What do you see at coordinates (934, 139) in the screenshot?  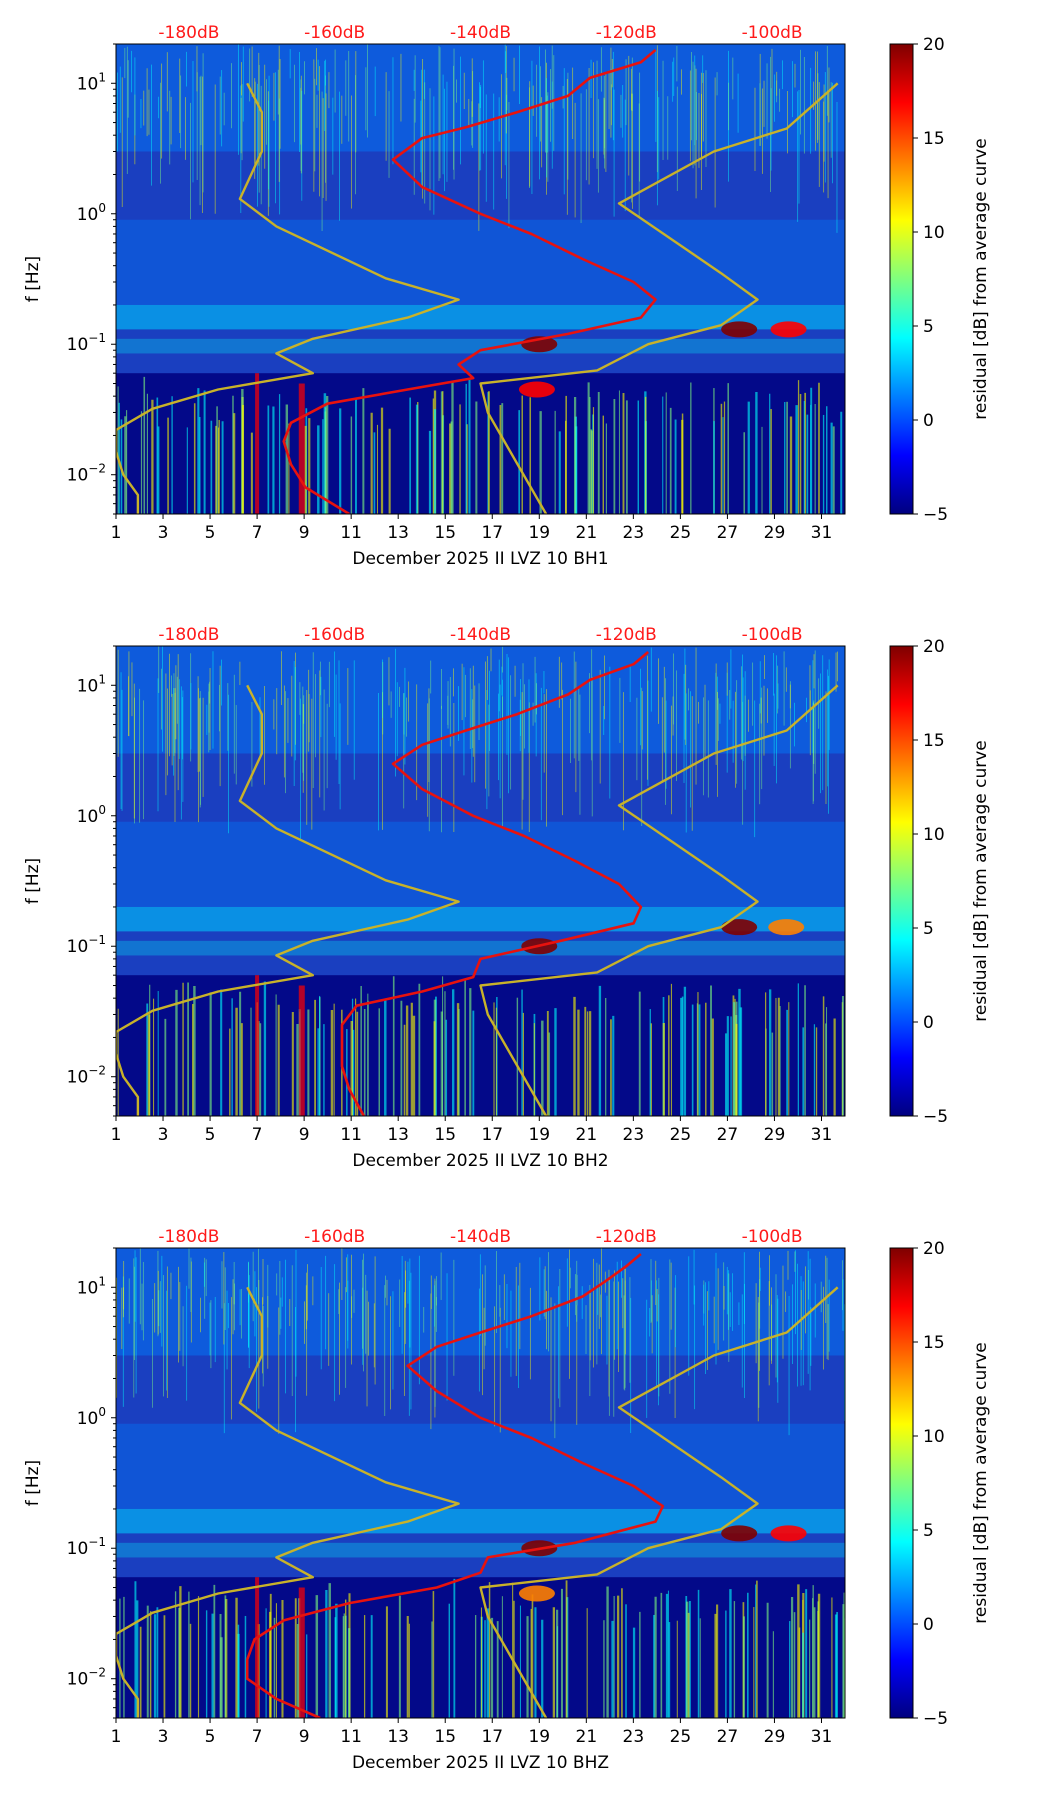 I see `colorbar-tick-label: 15` at bounding box center [934, 139].